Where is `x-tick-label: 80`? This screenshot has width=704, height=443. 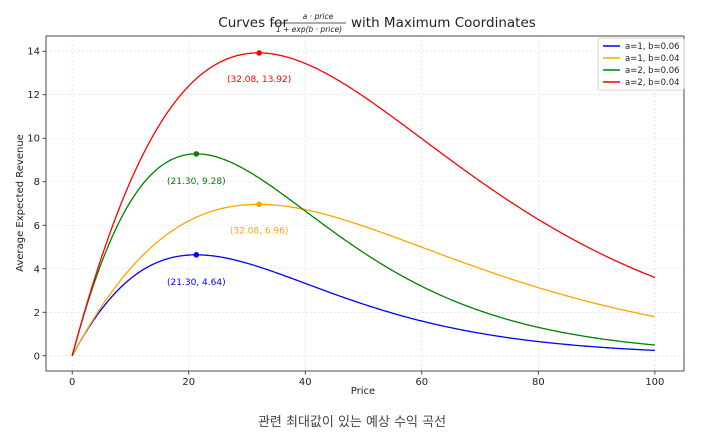
x-tick-label: 80 is located at coordinates (538, 382).